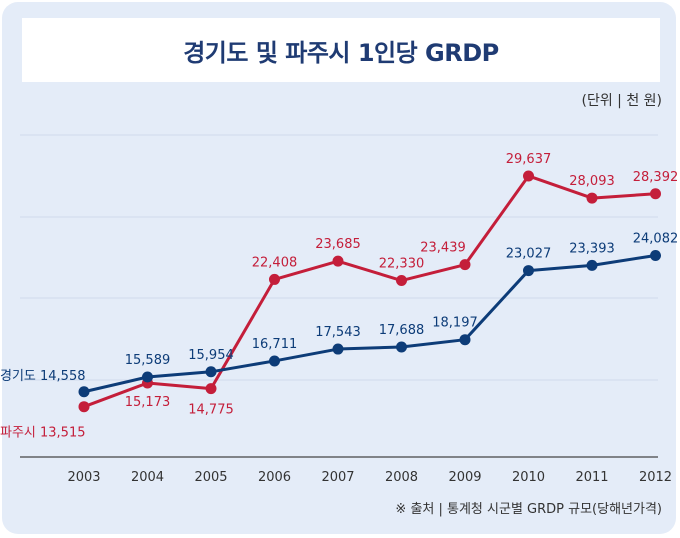 This screenshot has height=538, width=680. Describe the element at coordinates (338, 332) in the screenshot. I see `data-label: 17,543` at that location.